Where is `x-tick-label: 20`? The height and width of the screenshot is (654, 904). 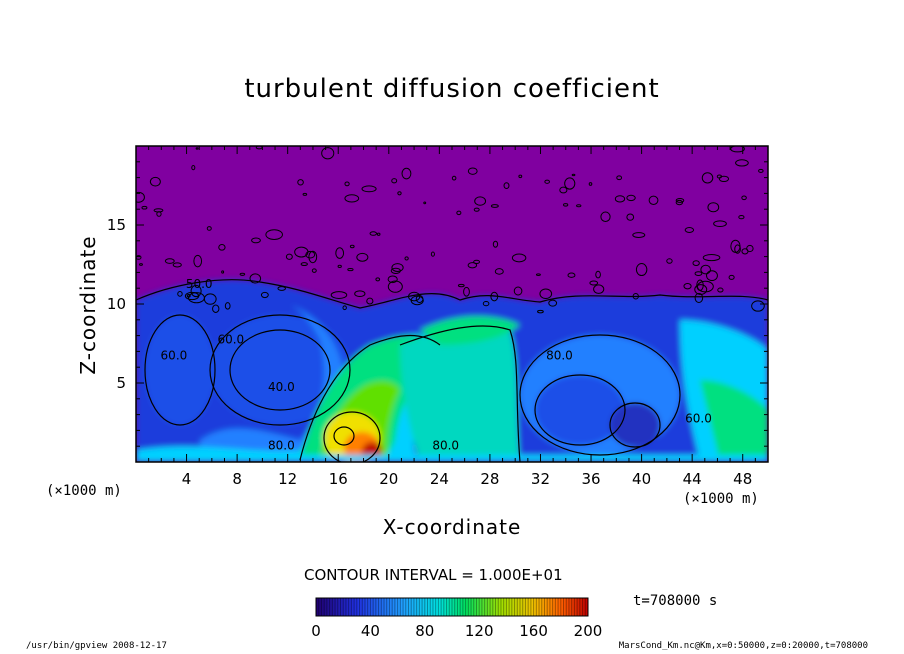
x-tick-label: 20 is located at coordinates (388, 479).